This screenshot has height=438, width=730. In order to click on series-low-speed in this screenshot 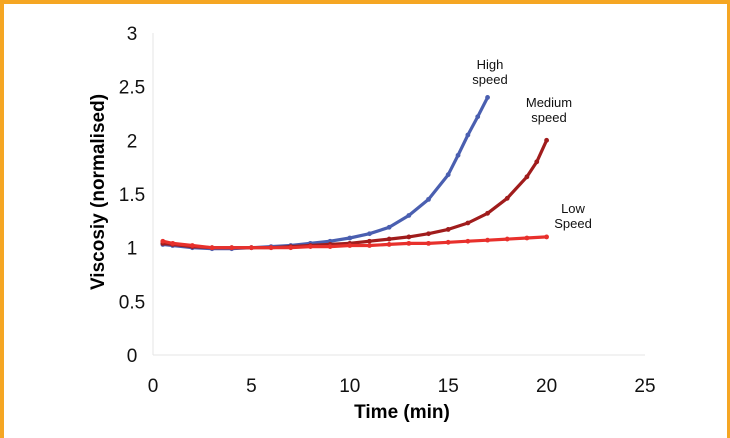, I will do `click(354, 242)`.